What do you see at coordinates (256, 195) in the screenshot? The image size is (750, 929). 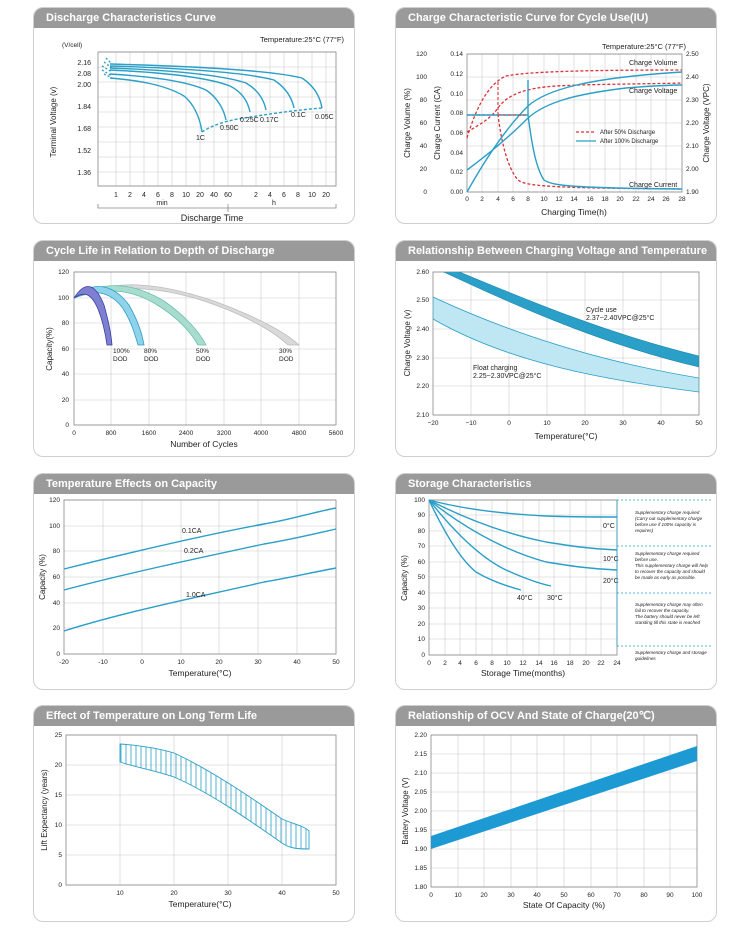 I see `discharge-xtick: 2` at bounding box center [256, 195].